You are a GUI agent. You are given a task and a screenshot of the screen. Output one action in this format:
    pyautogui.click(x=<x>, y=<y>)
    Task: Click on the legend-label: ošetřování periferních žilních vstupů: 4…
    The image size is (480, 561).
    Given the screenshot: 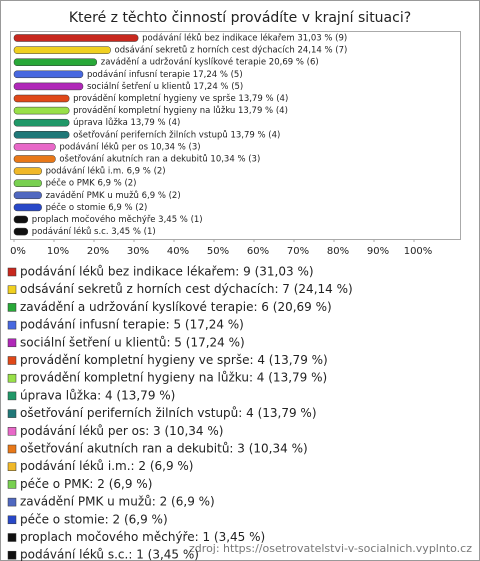 What is the action you would take?
    pyautogui.click(x=168, y=413)
    